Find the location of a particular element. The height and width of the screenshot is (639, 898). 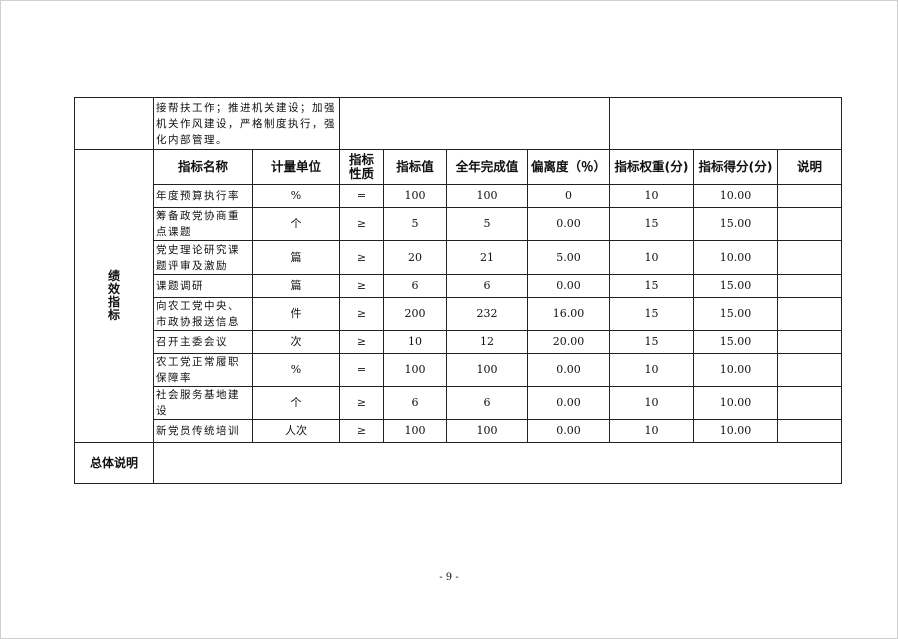

cell-deviation: 20.00 is located at coordinates (568, 342).